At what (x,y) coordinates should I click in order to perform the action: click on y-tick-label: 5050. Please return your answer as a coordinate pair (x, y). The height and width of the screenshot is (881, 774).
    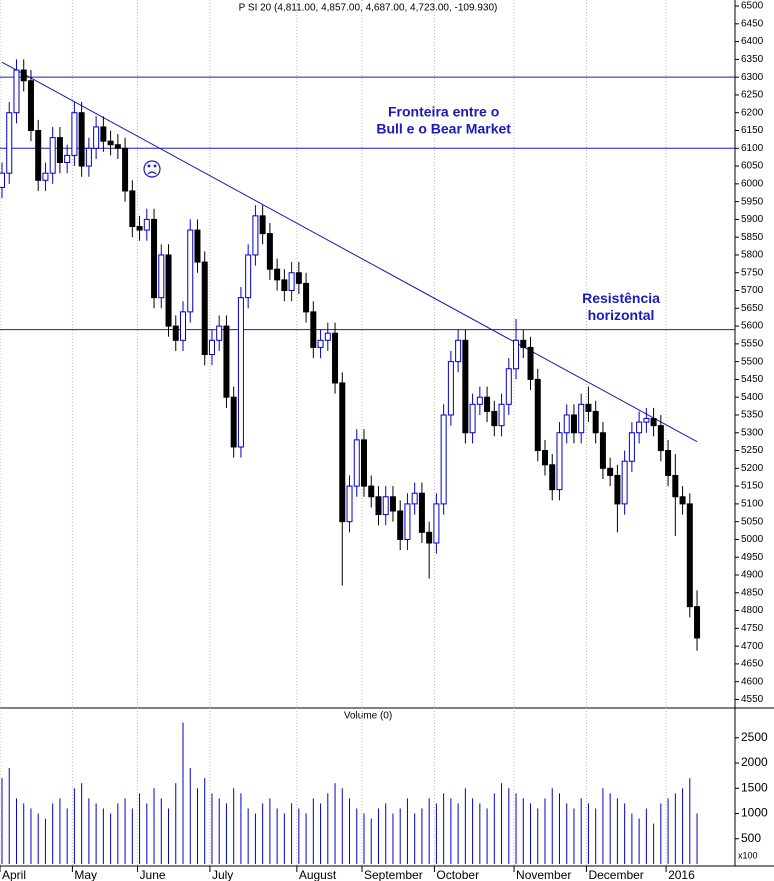
    Looking at the image, I should click on (752, 521).